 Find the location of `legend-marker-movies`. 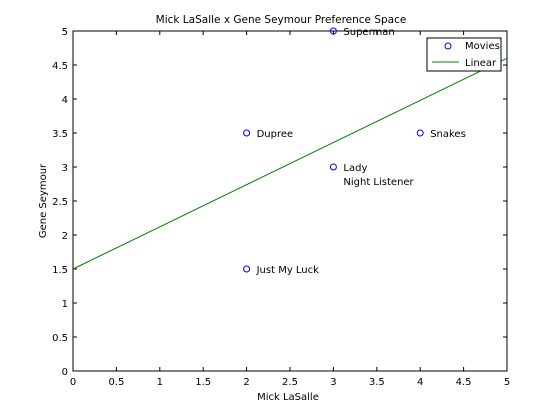

legend-marker-movies is located at coordinates (448, 46).